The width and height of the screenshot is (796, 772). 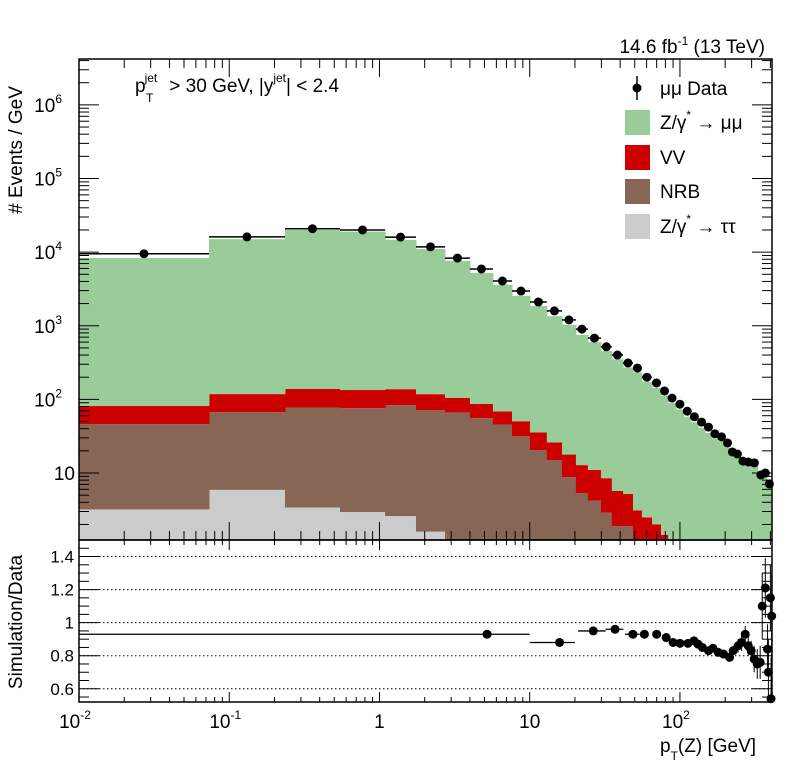 I want to click on y-tick-label: 10⁶, so click(x=48, y=104).